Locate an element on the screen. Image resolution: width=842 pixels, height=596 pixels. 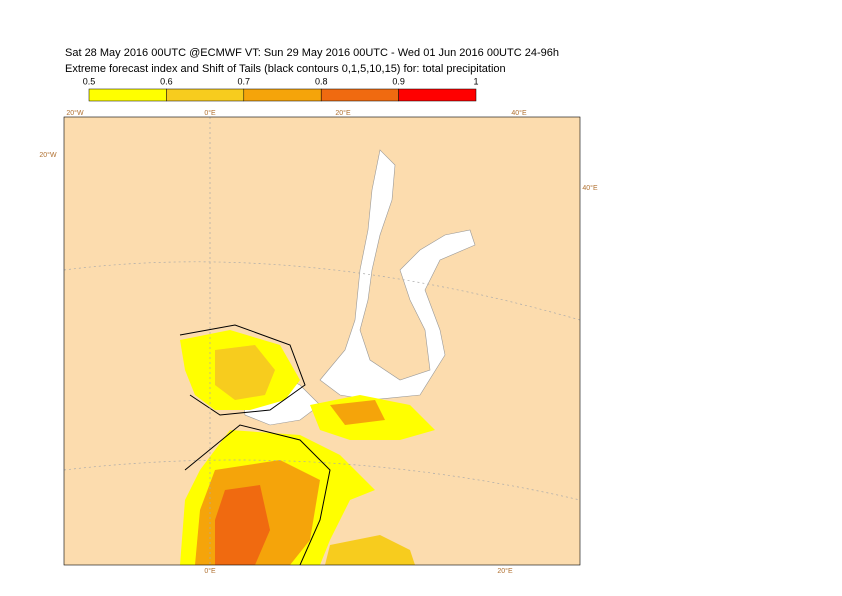
colorbar-tick-label: 0.9 is located at coordinates (398, 81).